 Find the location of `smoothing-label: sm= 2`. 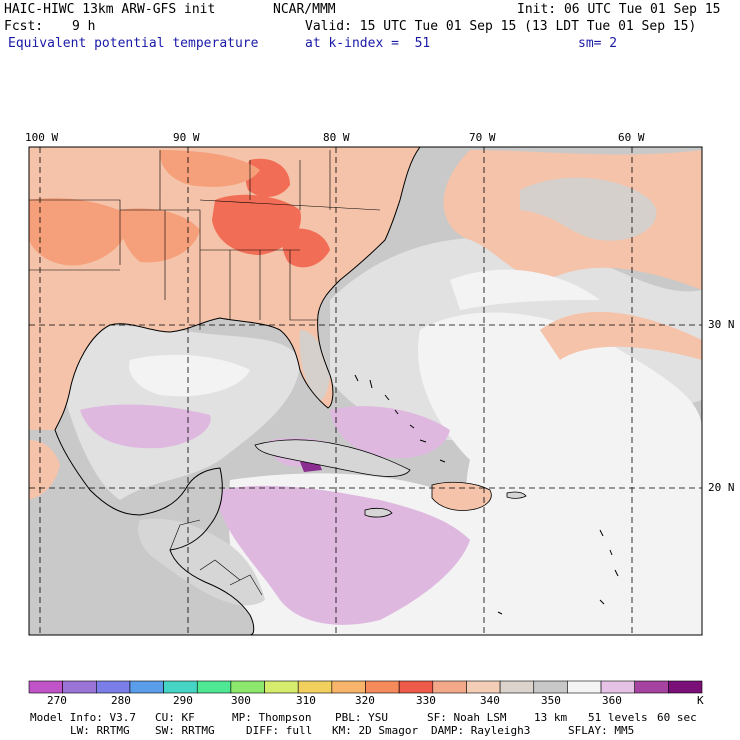

smoothing-label: sm= 2 is located at coordinates (598, 43).